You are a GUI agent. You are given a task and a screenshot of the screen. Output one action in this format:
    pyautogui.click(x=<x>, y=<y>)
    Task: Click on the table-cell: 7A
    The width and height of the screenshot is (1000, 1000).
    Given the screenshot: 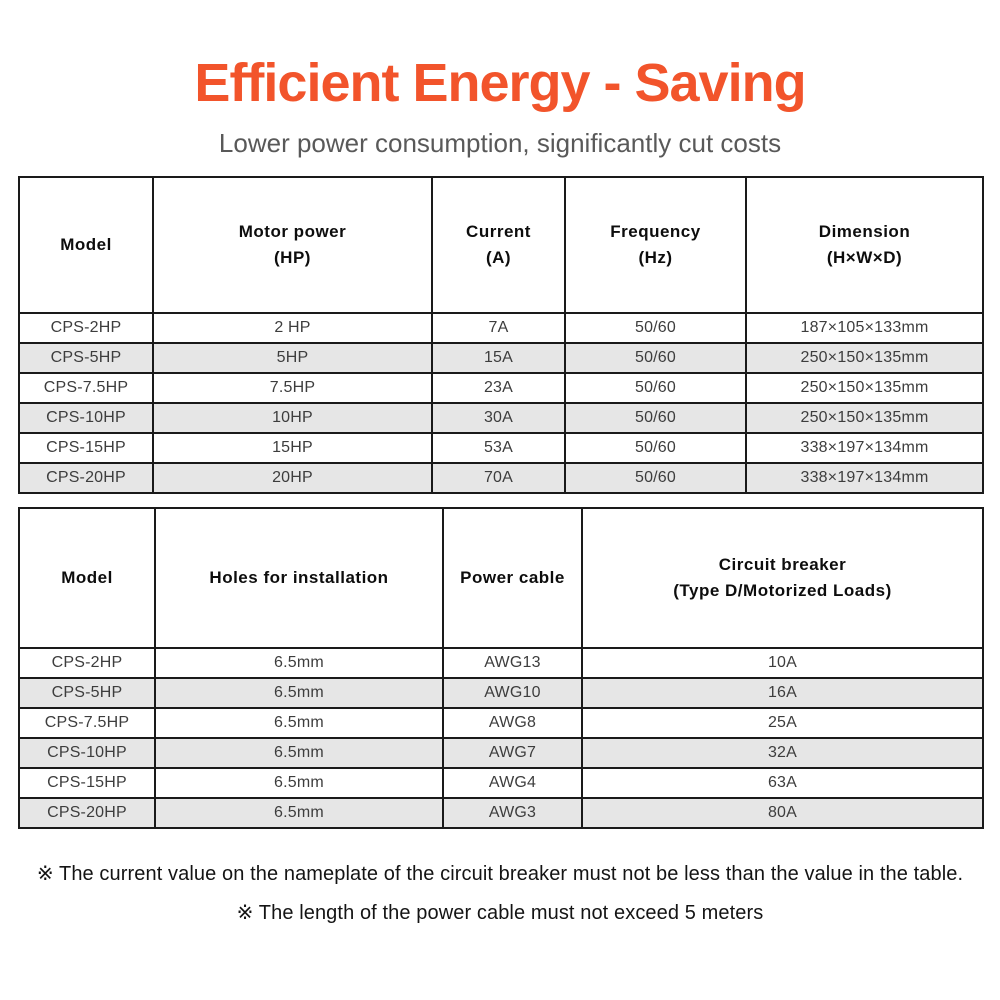 What is the action you would take?
    pyautogui.click(x=498, y=328)
    